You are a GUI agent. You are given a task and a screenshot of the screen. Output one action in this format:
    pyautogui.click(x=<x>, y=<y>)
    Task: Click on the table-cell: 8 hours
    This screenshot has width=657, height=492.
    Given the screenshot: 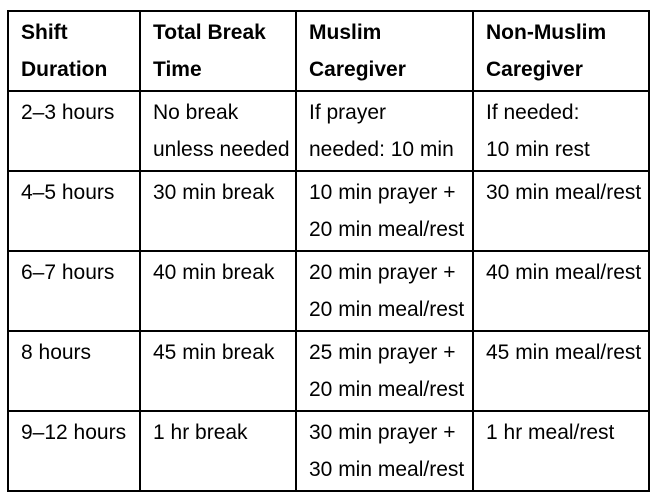 What is the action you would take?
    pyautogui.click(x=74, y=371)
    